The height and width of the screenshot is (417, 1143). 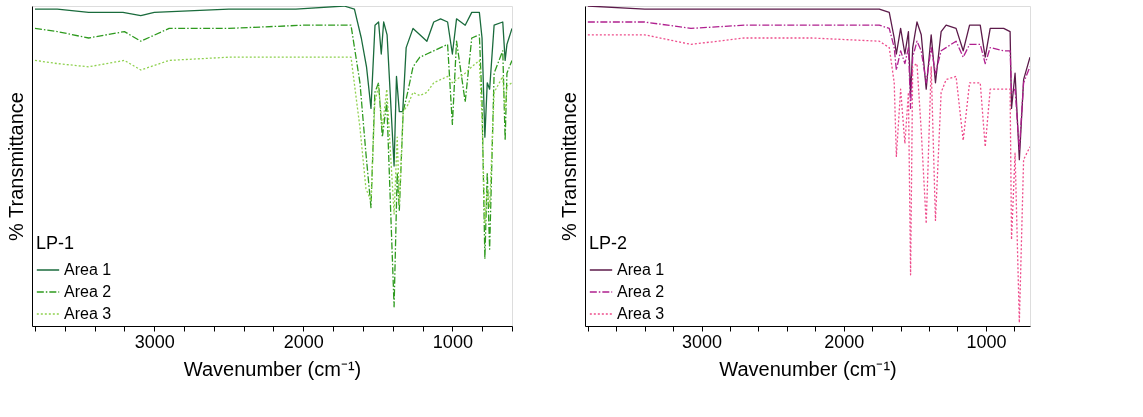 What do you see at coordinates (55, 243) in the screenshot?
I see `legend-title: LP-1` at bounding box center [55, 243].